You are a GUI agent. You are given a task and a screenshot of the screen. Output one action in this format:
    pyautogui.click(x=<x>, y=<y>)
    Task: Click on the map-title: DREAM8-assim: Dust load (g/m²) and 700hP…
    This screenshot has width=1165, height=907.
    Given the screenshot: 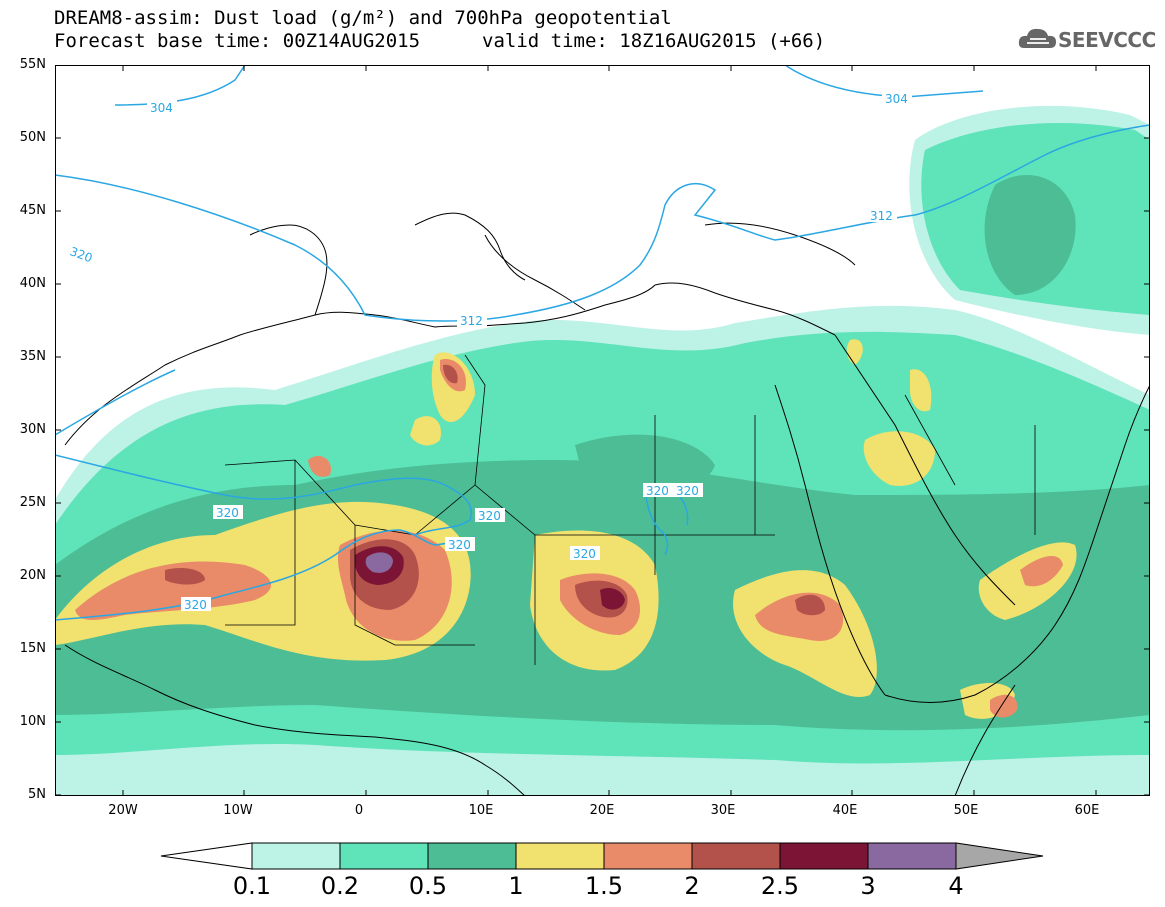 What is the action you would take?
    pyautogui.click(x=363, y=18)
    